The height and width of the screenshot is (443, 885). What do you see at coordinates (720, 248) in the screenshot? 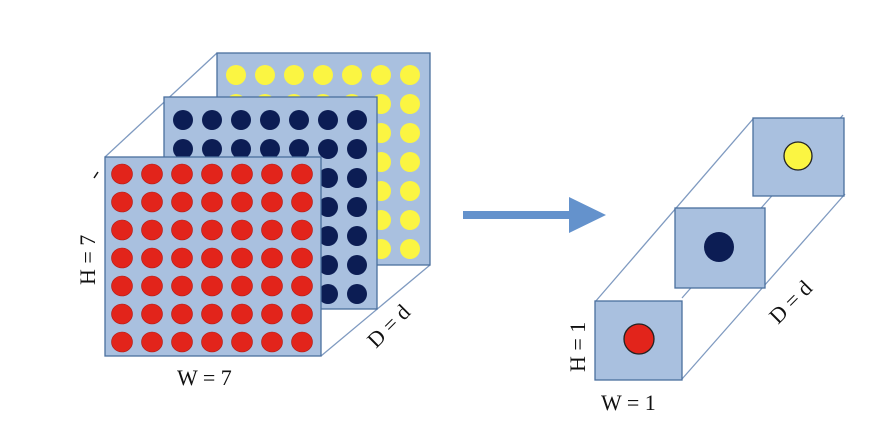
I see `pooled-navy-cell` at bounding box center [720, 248].